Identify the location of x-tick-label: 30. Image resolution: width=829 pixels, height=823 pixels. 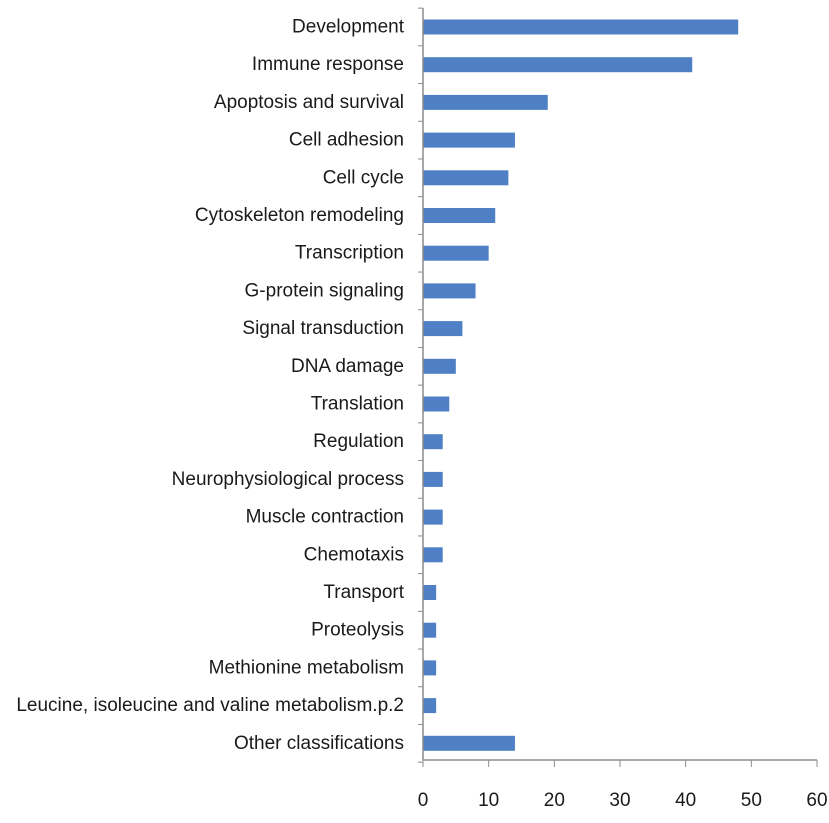
(619, 800).